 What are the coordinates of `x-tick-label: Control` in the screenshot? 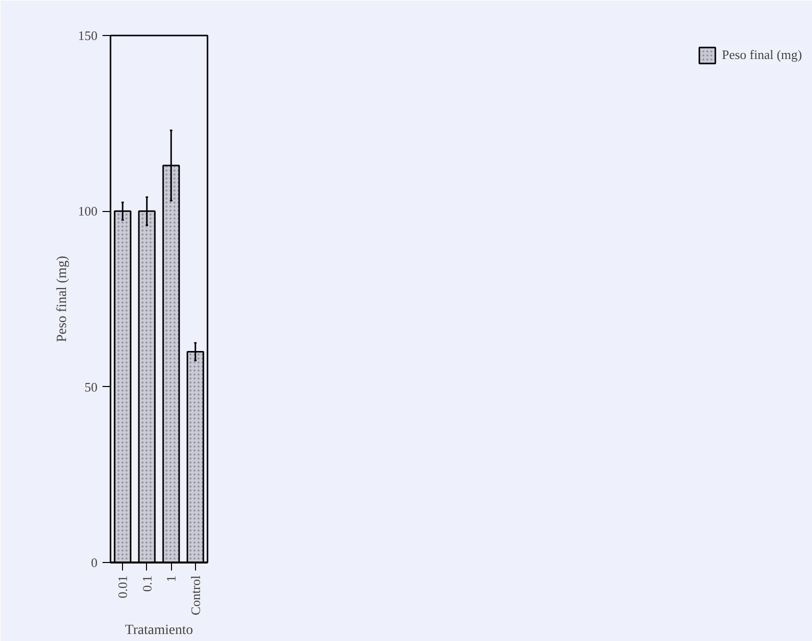 It's located at (195, 595).